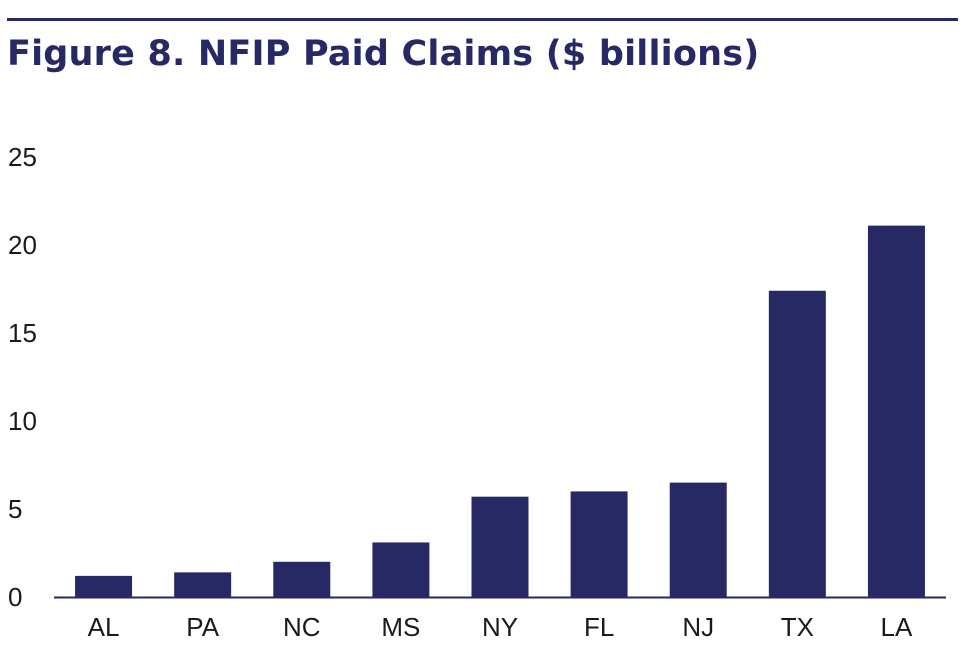 Image resolution: width=972 pixels, height=648 pixels. I want to click on x-tick-label-ny: NY, so click(500, 627).